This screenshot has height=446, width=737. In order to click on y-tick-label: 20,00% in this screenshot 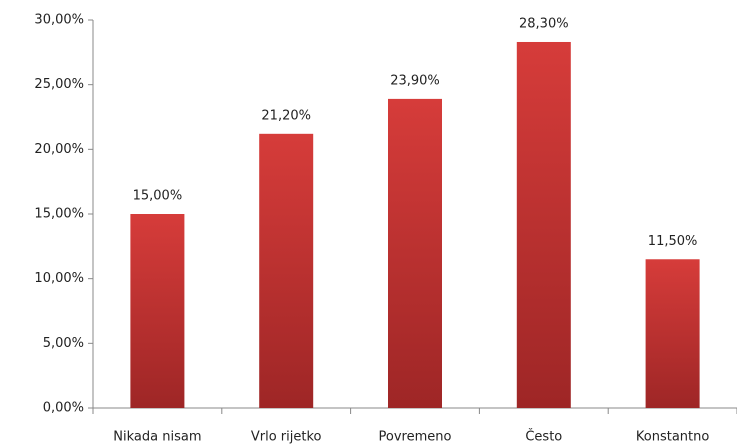, I will do `click(59, 149)`.